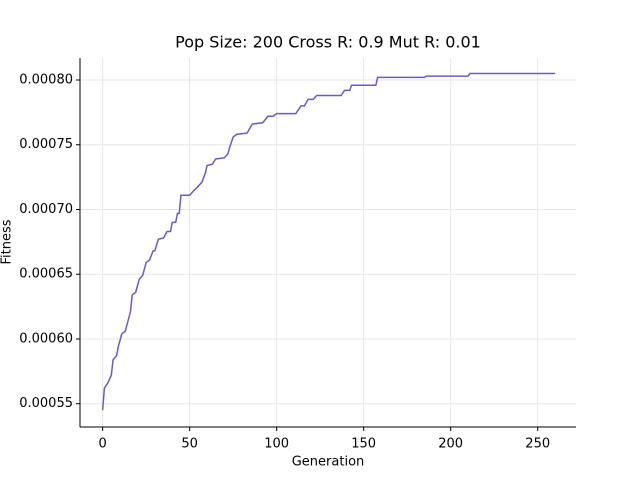 This screenshot has width=640, height=484. I want to click on x-axis-label: Generation, so click(328, 462).